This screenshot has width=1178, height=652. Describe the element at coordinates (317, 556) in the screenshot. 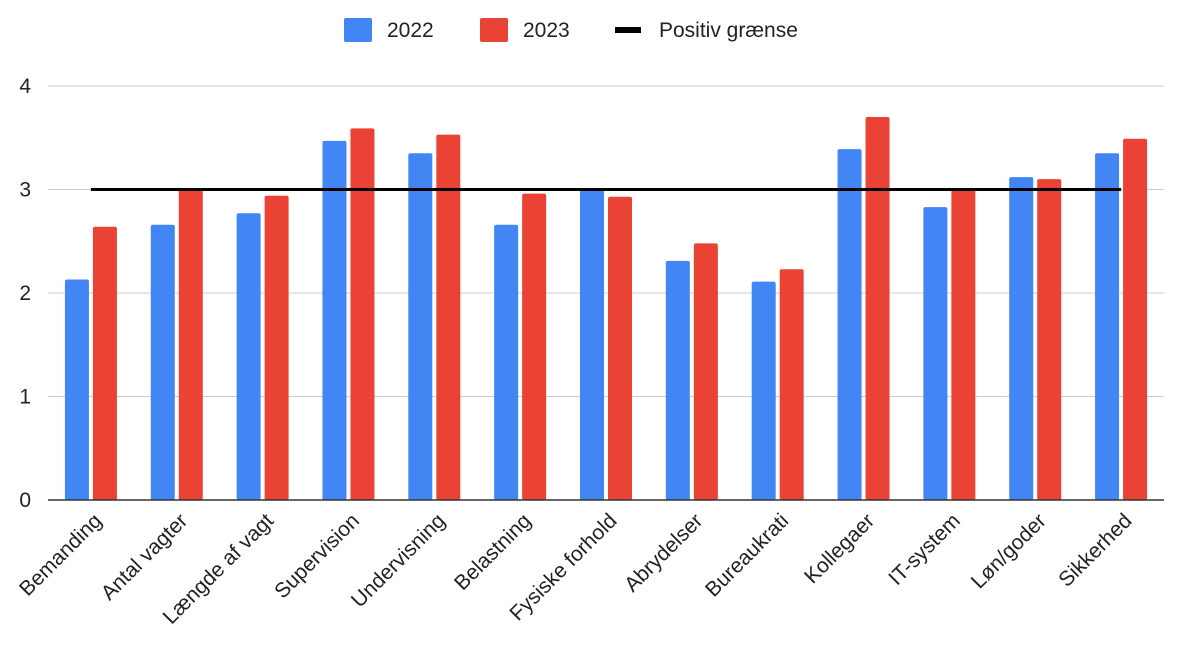

I see `x-tick-label: Supervision` at that location.